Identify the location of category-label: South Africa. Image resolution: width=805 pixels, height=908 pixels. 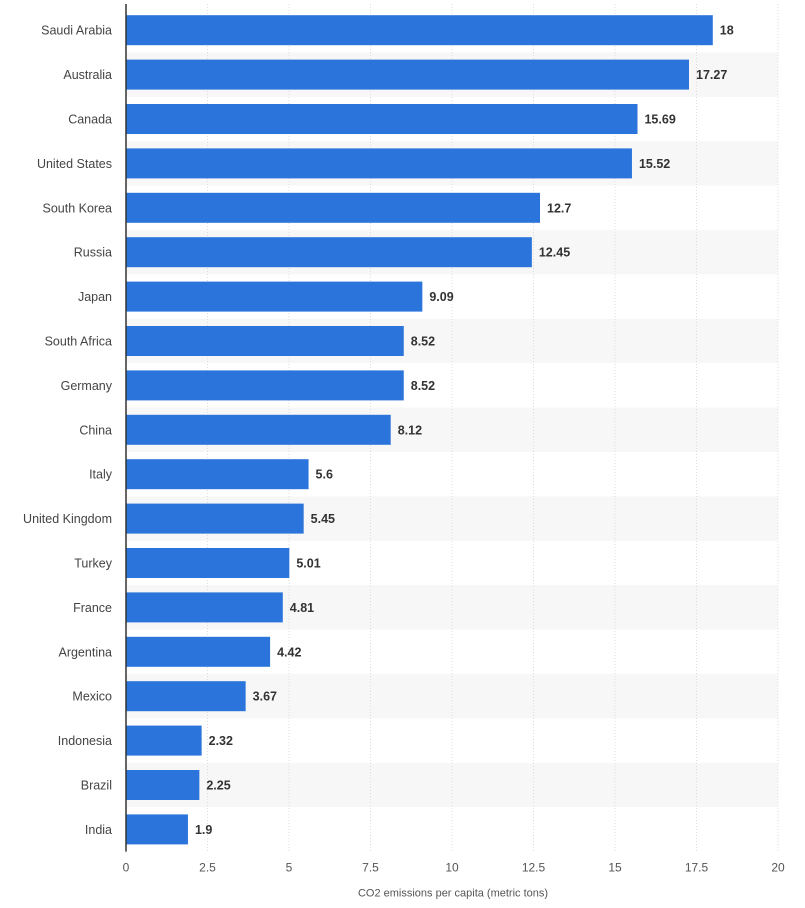
(78, 342).